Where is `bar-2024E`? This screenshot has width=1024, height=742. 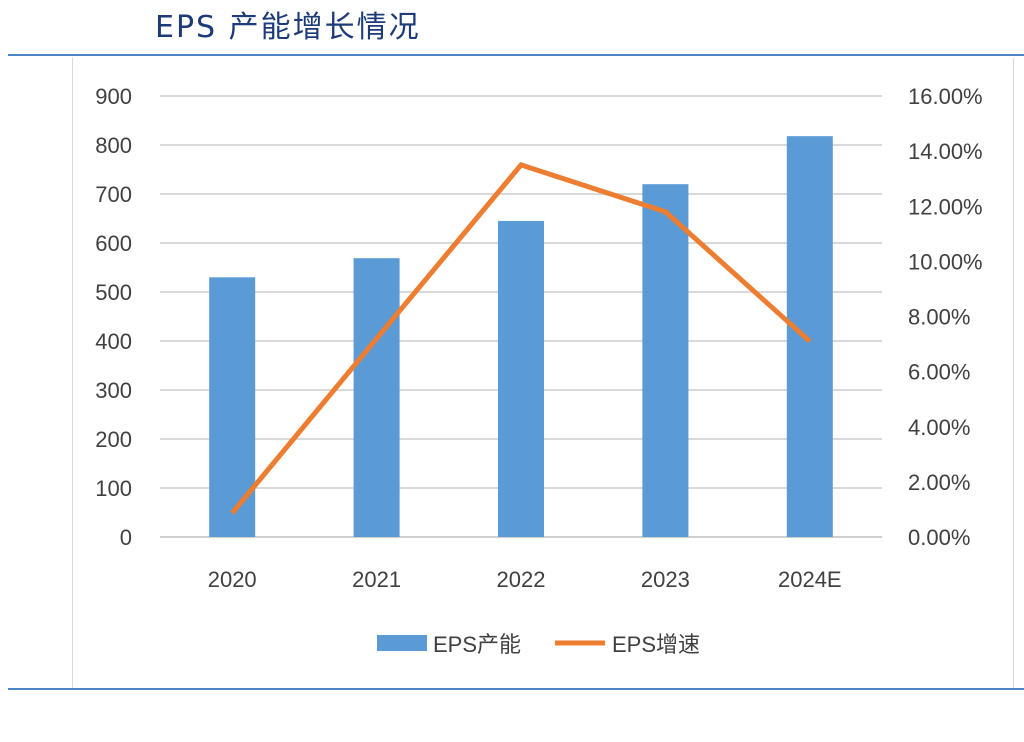
bar-2024E is located at coordinates (809, 336).